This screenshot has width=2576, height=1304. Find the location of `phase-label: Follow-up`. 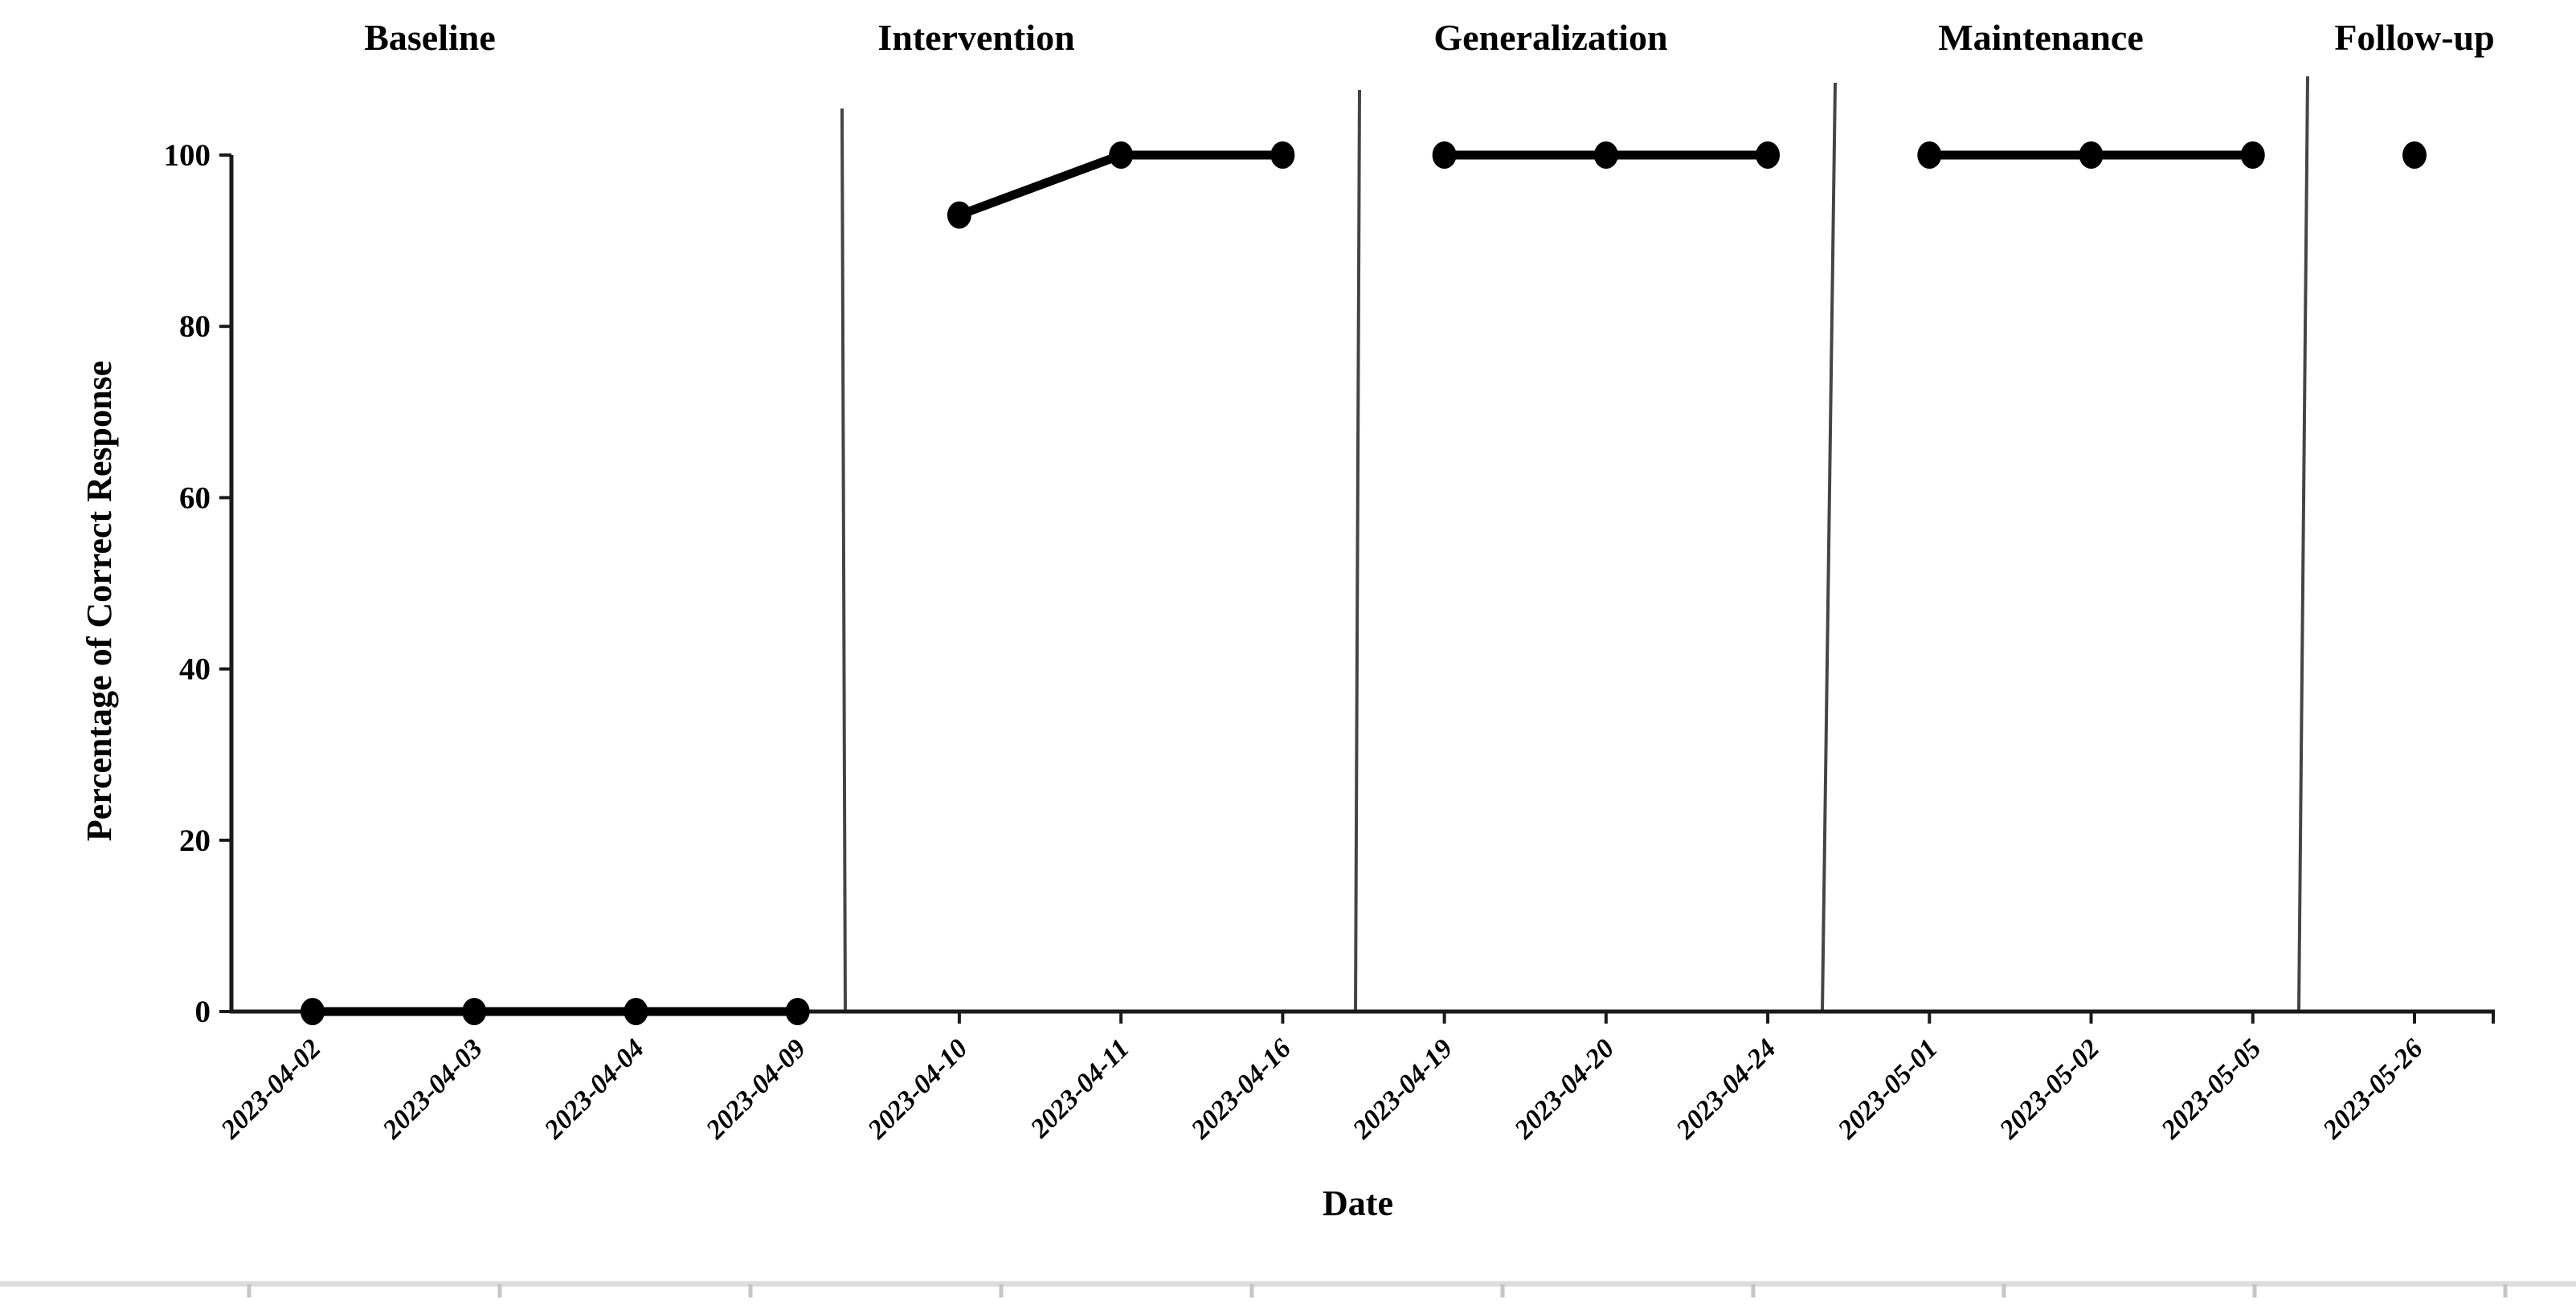

phase-label: Follow-up is located at coordinates (2414, 37).